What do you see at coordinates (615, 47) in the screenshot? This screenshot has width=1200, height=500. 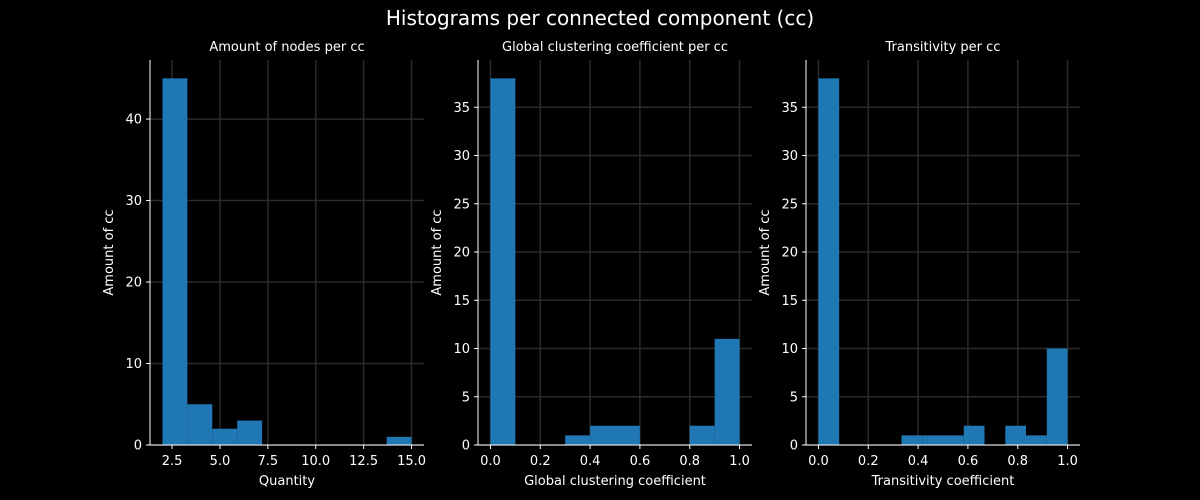 I see `subplot-title: Global clustering coefficient per cc` at bounding box center [615, 47].